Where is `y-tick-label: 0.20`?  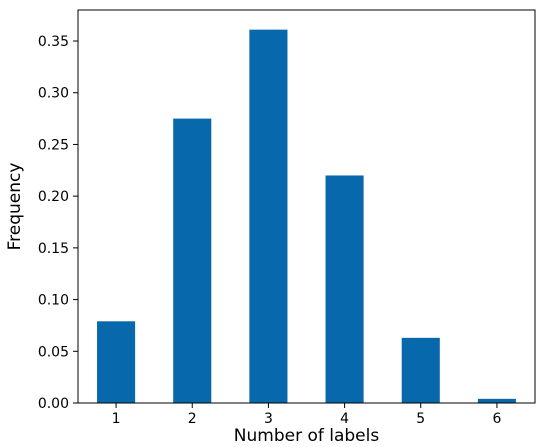 y-tick-label: 0.20 is located at coordinates (53, 197).